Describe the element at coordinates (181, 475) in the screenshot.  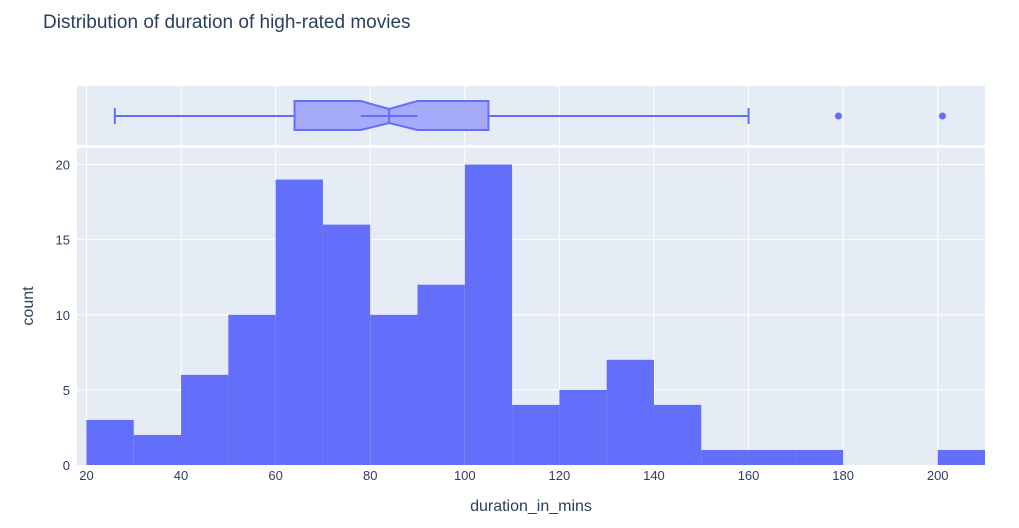
I see `x-tick-label: 40` at that location.